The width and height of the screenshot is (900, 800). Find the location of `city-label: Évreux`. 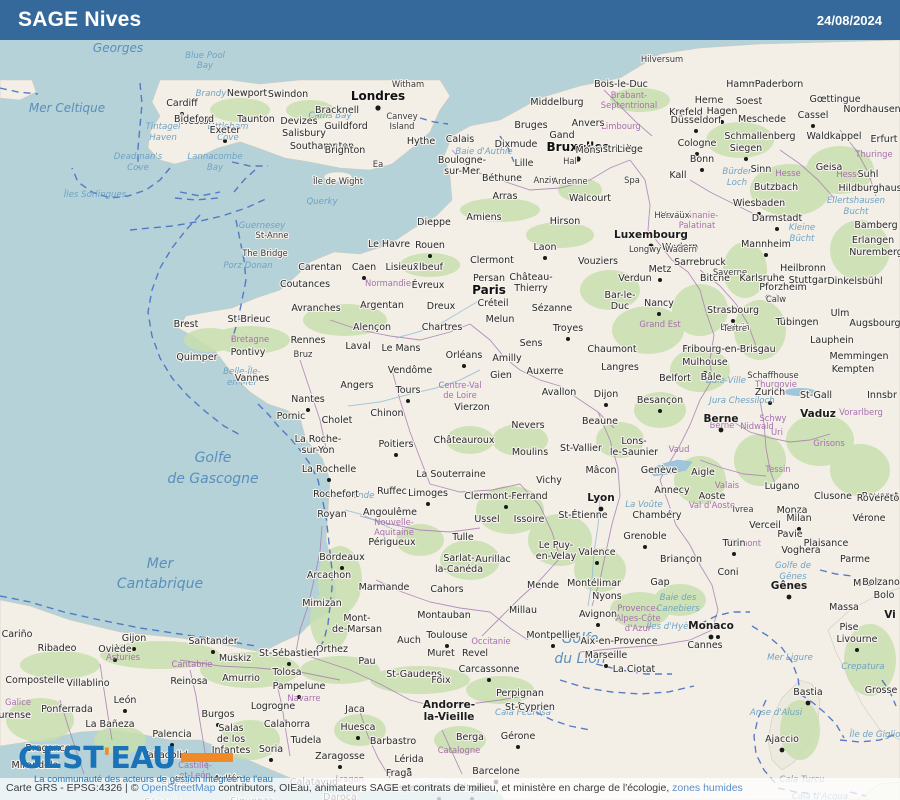

city-label: Évreux is located at coordinates (428, 285).